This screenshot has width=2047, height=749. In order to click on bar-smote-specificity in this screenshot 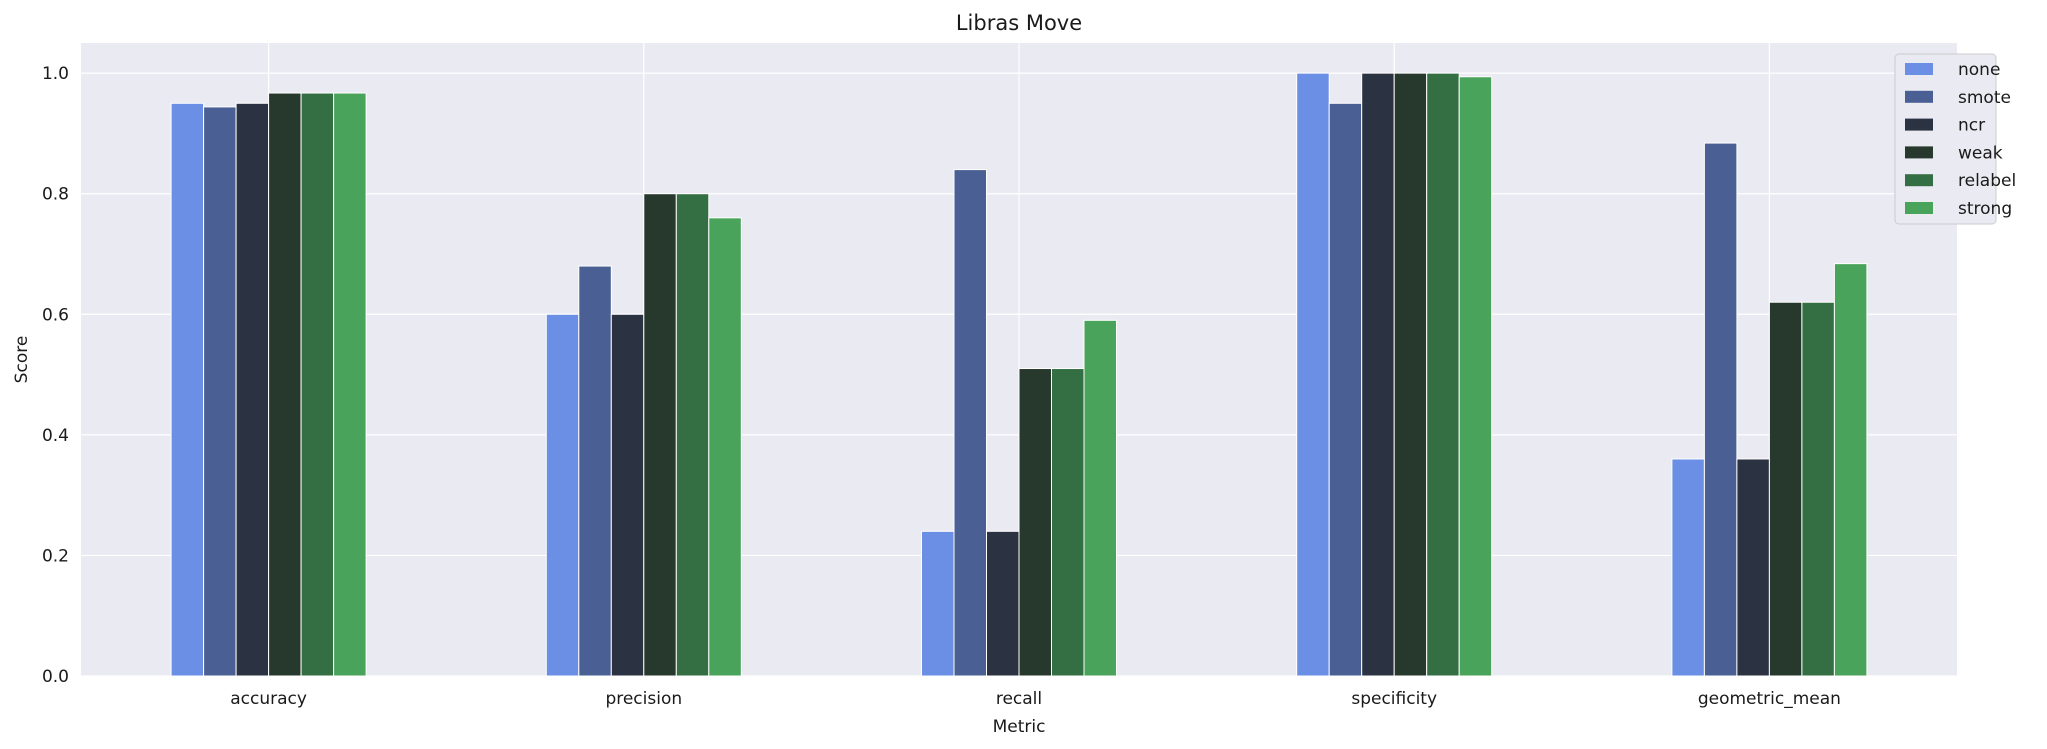, I will do `click(1345, 389)`.